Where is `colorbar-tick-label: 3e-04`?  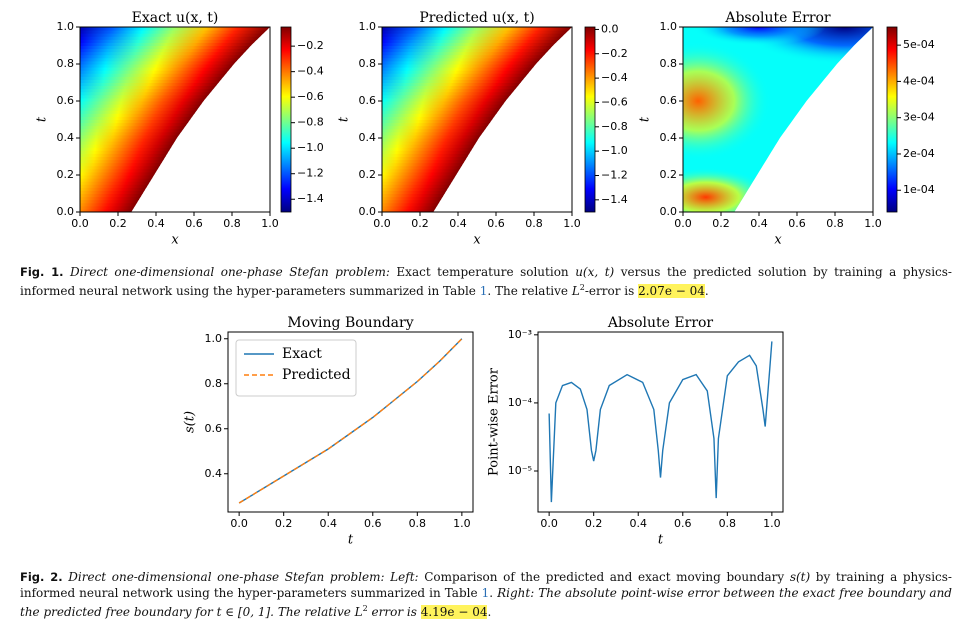 colorbar-tick-label: 3e-04 is located at coordinates (919, 117).